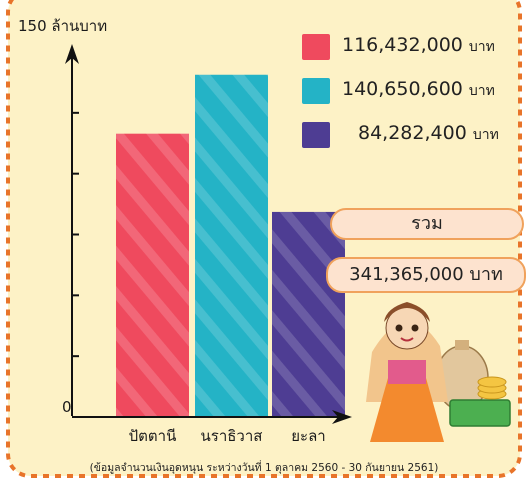 This screenshot has height=486, width=528. I want to click on legend-unit-yala: บาท, so click(485, 135).